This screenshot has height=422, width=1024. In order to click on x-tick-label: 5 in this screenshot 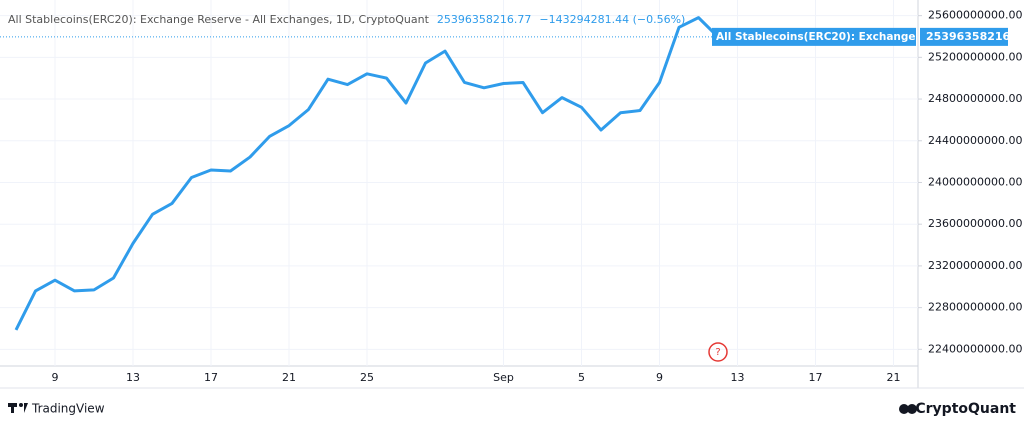, I will do `click(581, 377)`.